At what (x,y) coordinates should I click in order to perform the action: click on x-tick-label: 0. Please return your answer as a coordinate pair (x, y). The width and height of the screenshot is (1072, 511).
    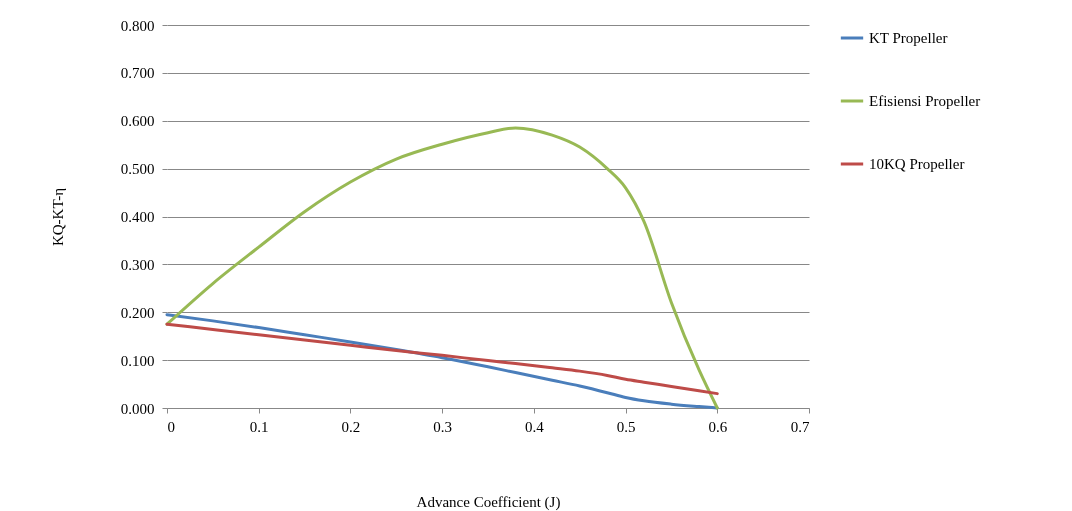
    Looking at the image, I should click on (171, 426).